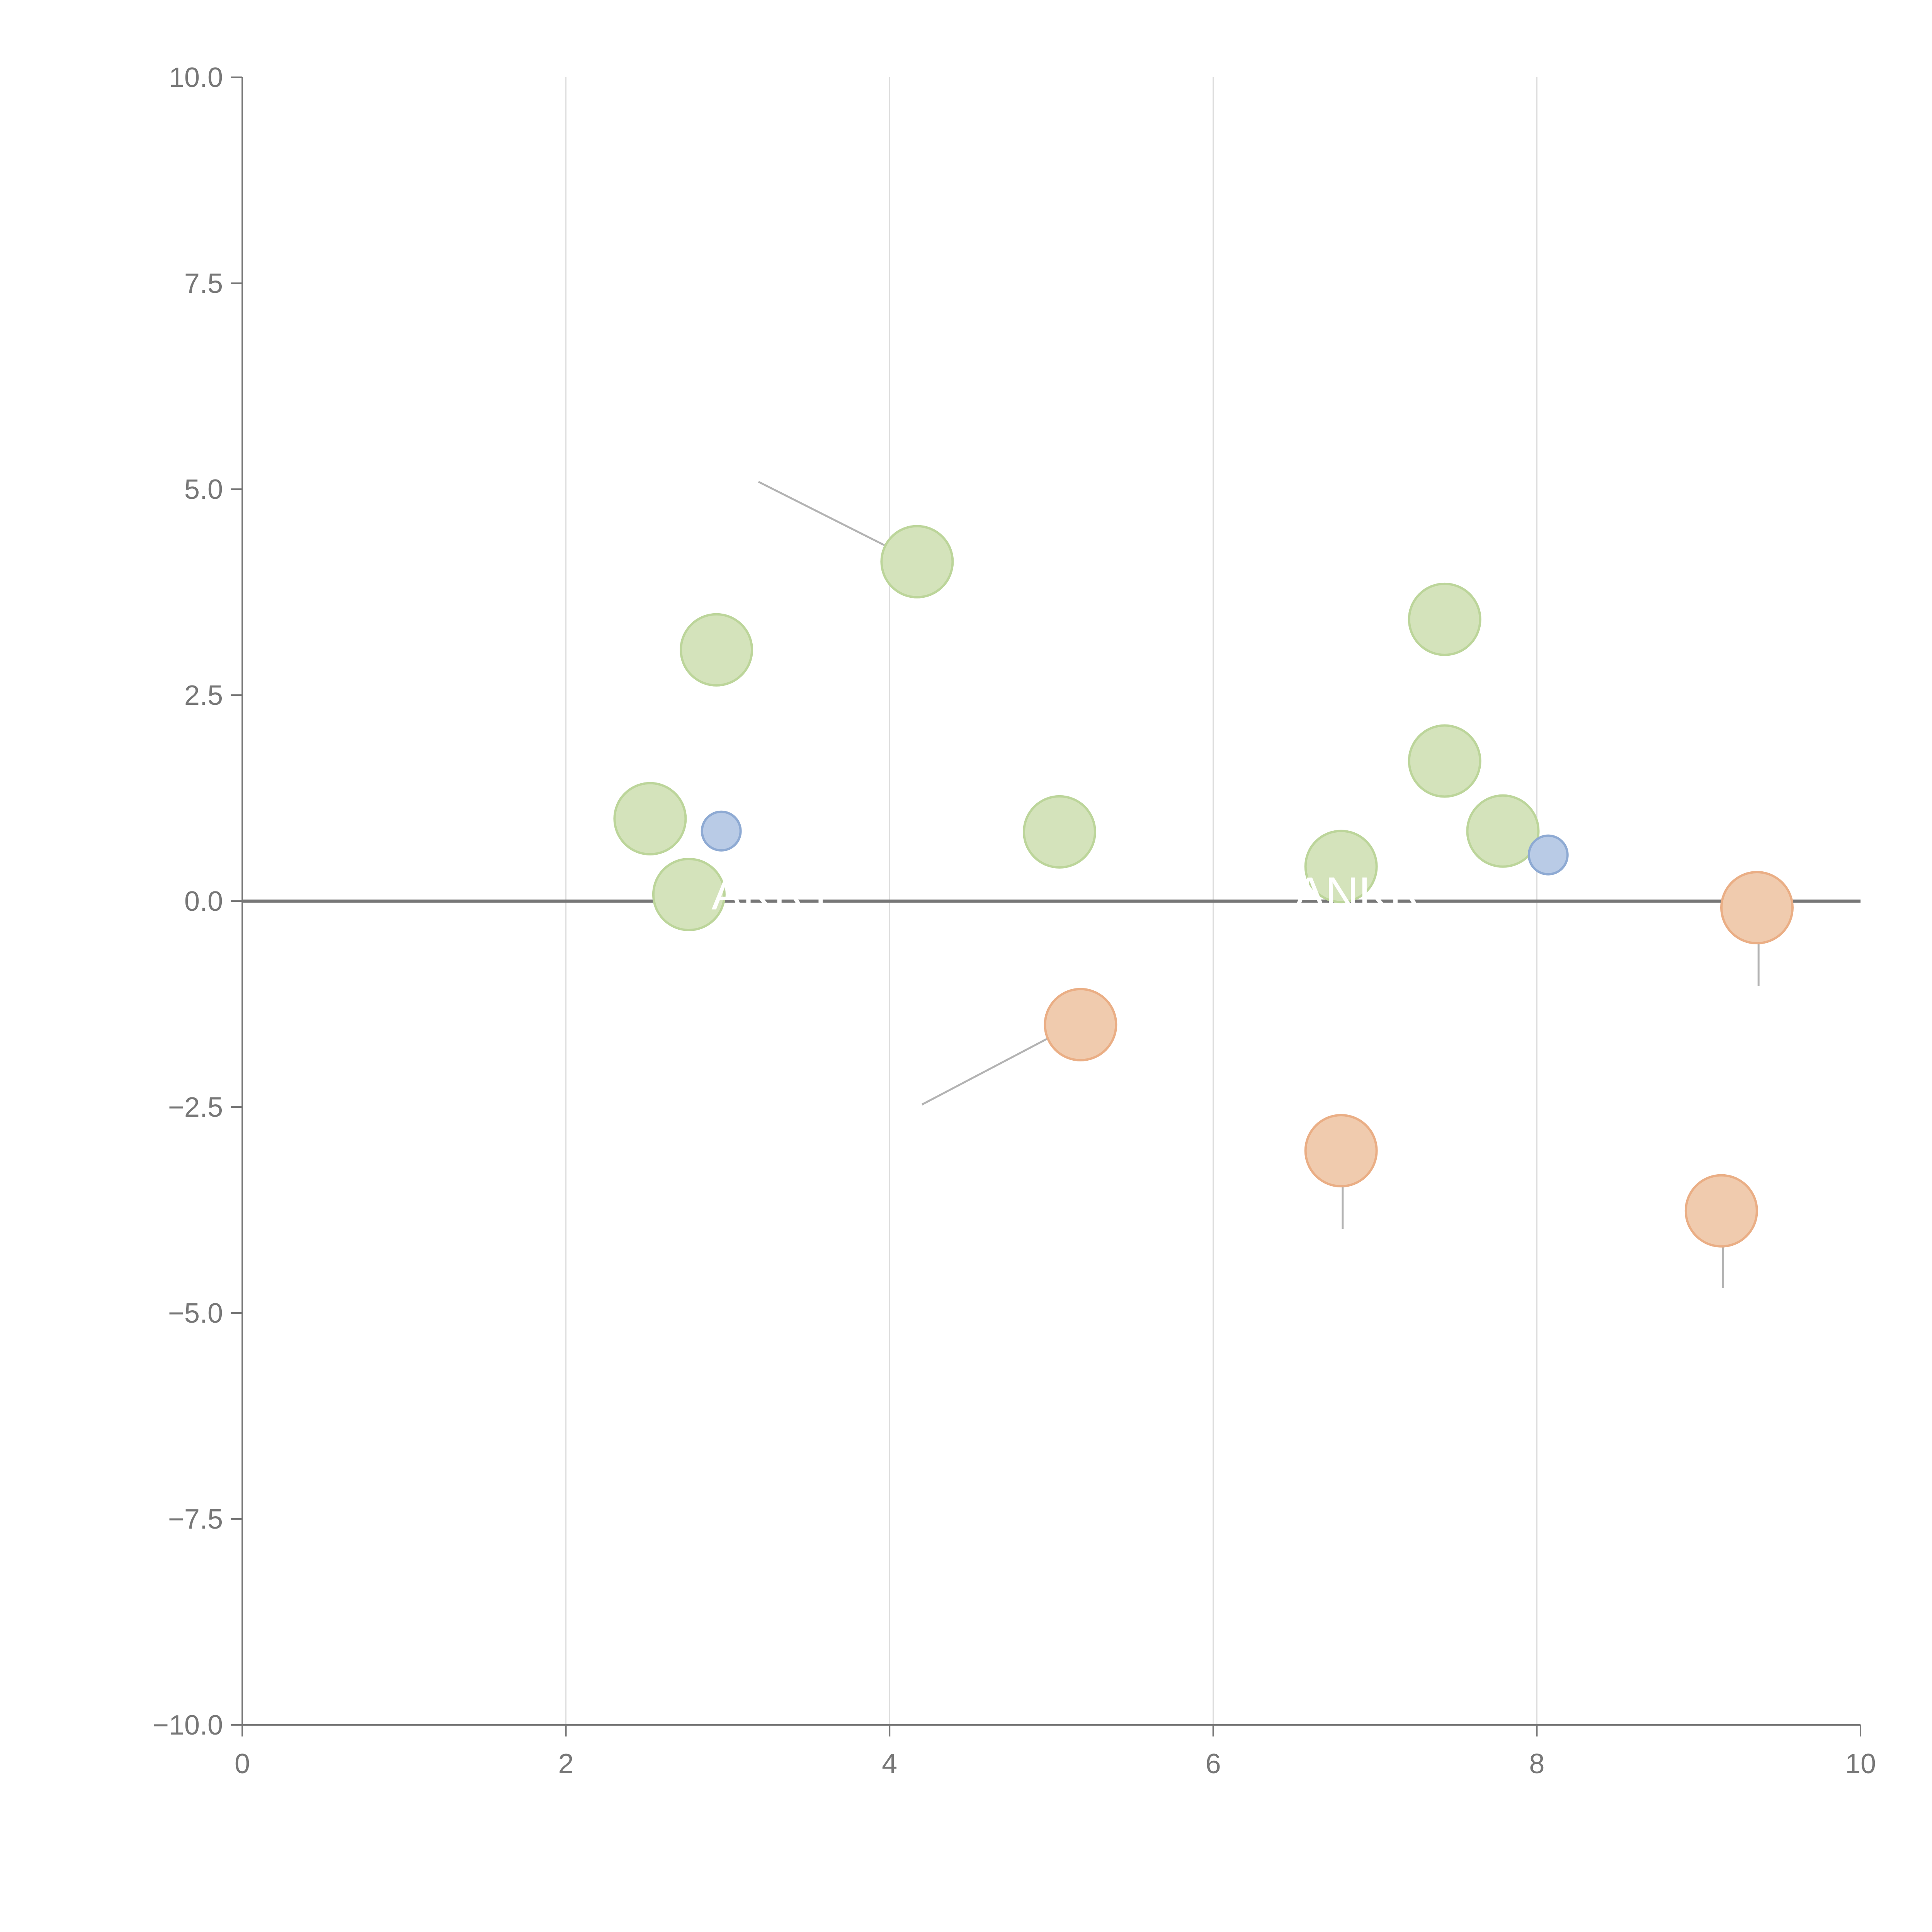 The width and height of the screenshot is (1932, 1932). I want to click on x-tick-label: 6, so click(1213, 1764).